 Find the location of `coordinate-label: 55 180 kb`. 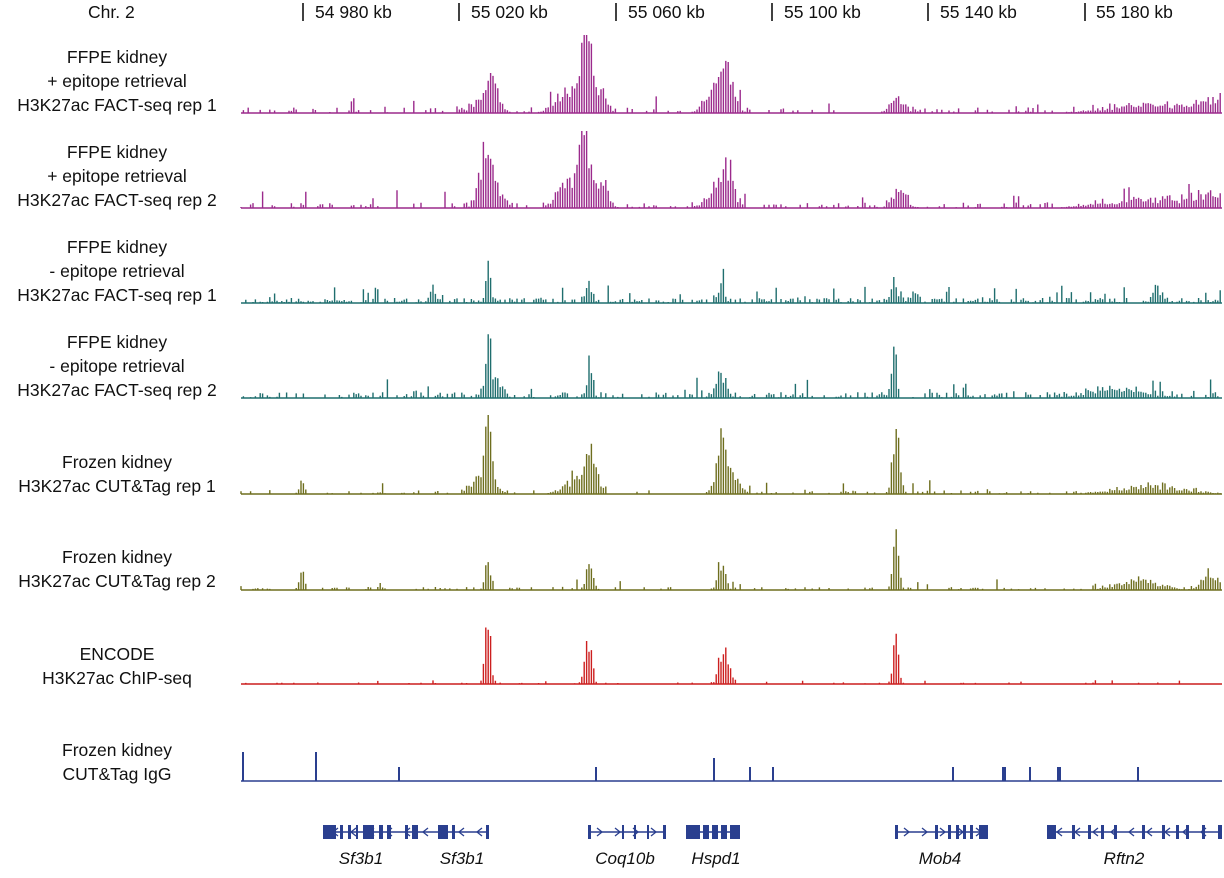

coordinate-label: 55 180 kb is located at coordinates (1134, 12).